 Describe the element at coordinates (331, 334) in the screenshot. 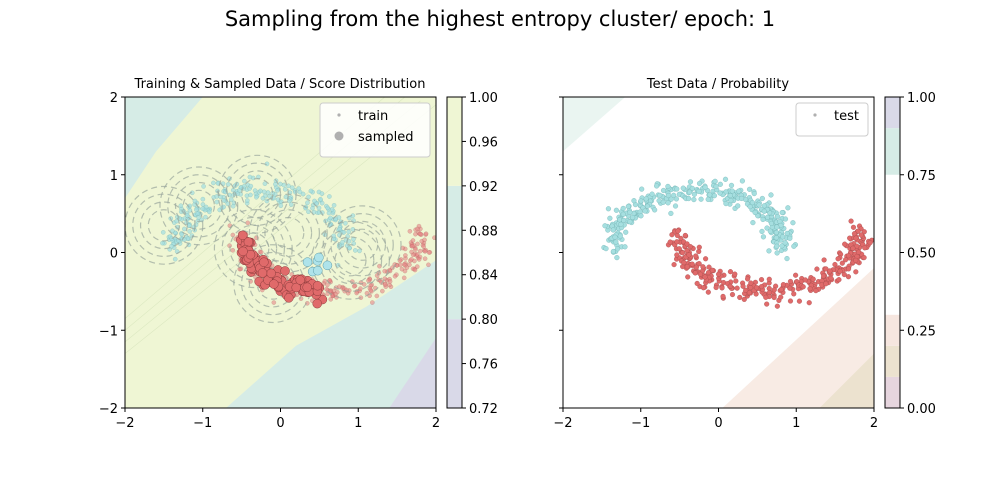

I see `region-mid-lower` at that location.